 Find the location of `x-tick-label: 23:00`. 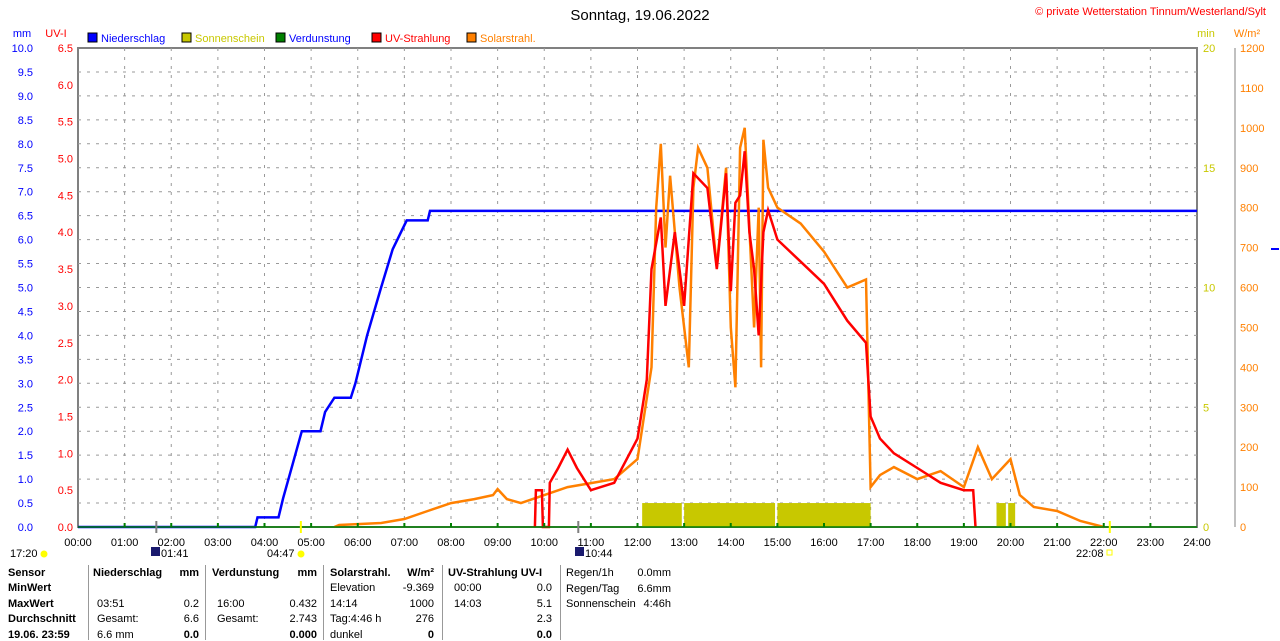

x-tick-label: 23:00 is located at coordinates (1151, 543).